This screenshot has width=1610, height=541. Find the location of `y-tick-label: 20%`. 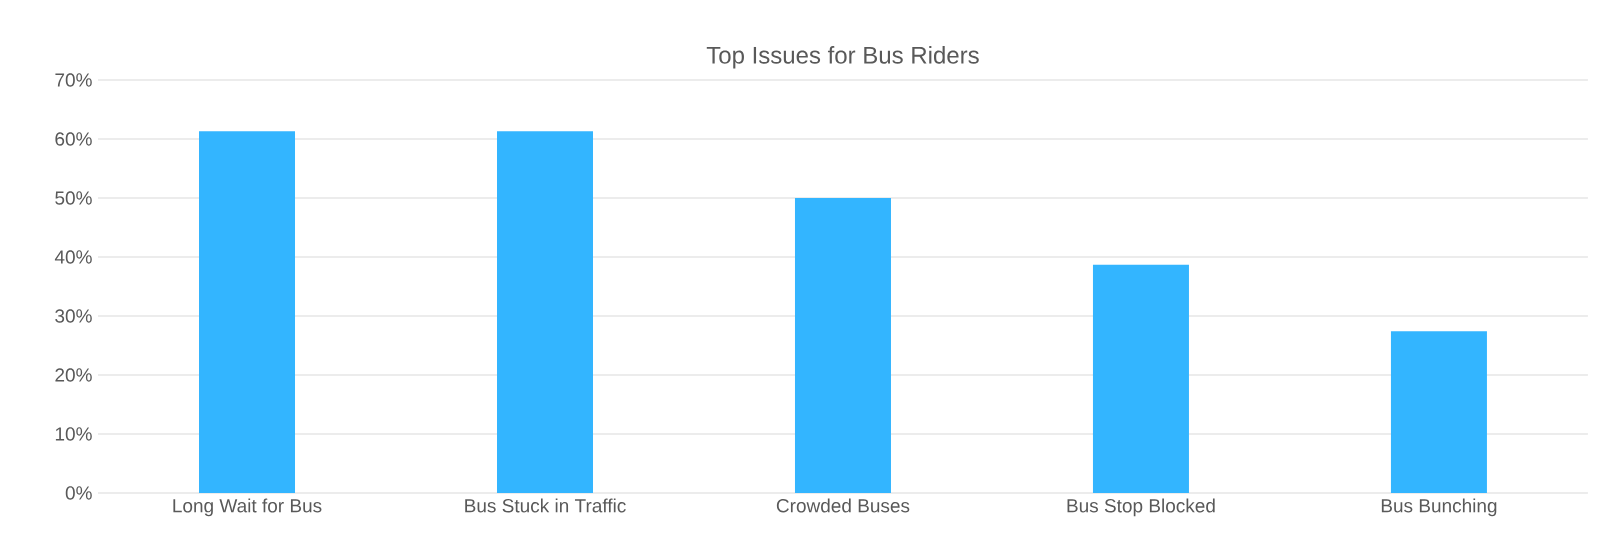

y-tick-label: 20% is located at coordinates (73, 375).